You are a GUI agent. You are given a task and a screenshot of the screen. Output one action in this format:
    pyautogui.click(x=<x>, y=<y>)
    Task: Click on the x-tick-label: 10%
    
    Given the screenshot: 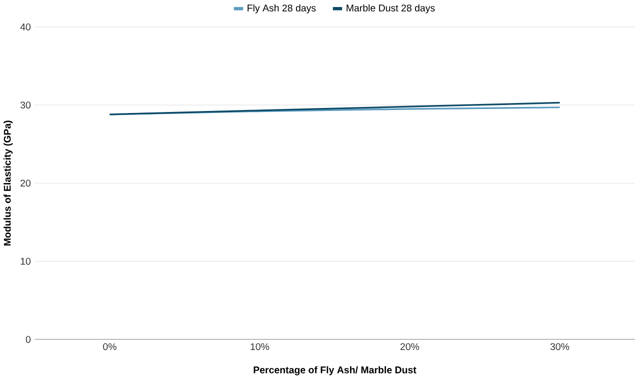 What is the action you would take?
    pyautogui.click(x=260, y=346)
    